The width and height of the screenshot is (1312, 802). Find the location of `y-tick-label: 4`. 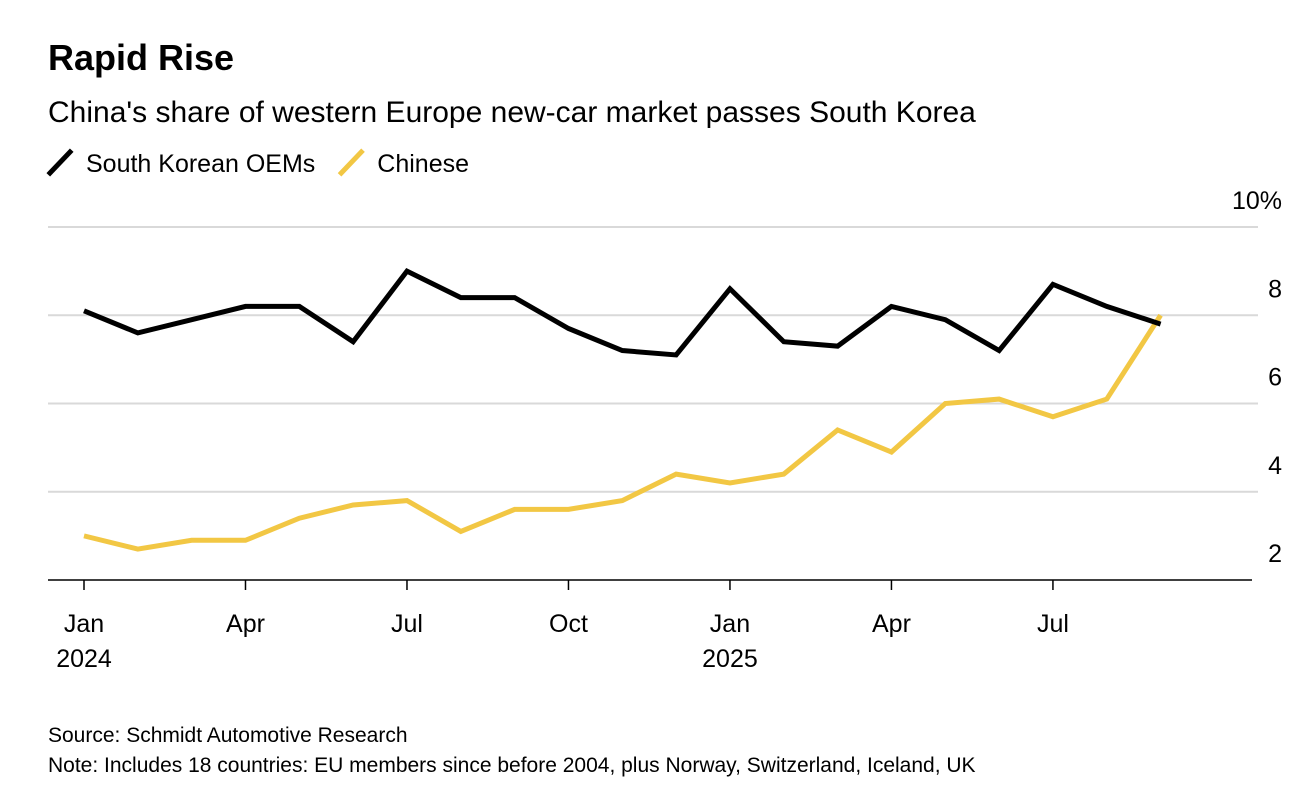

y-tick-label: 4 is located at coordinates (1275, 466).